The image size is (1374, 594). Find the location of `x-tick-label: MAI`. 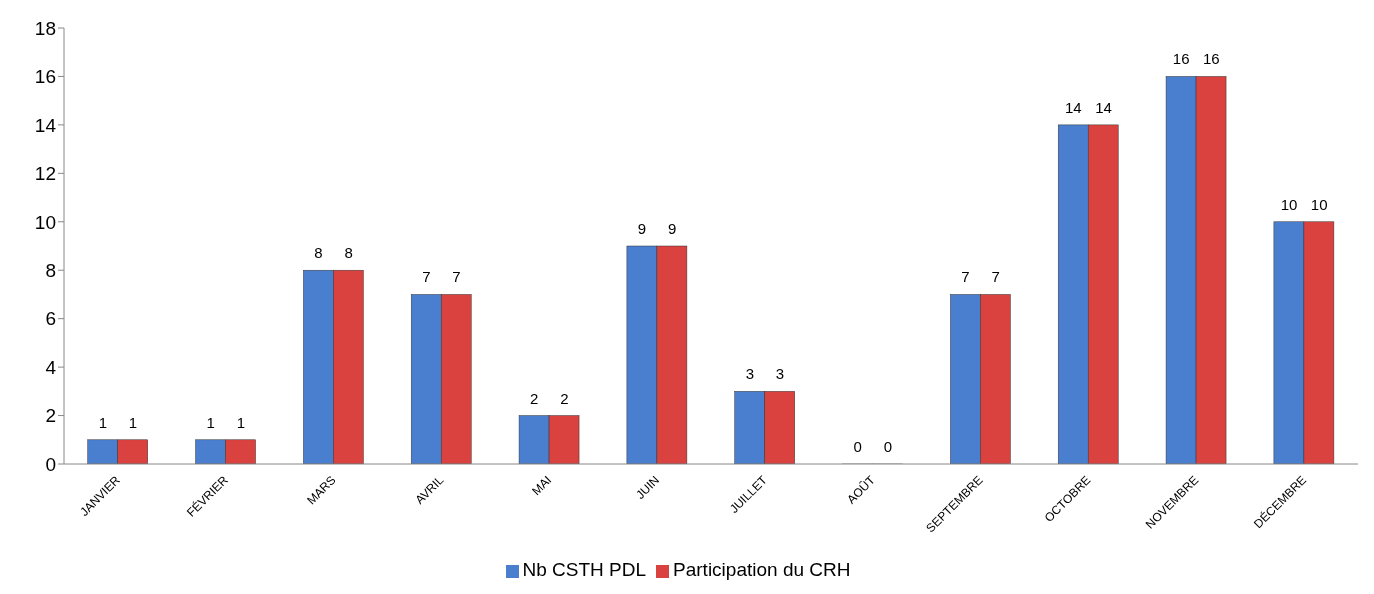

x-tick-label: MAI is located at coordinates (542, 486).